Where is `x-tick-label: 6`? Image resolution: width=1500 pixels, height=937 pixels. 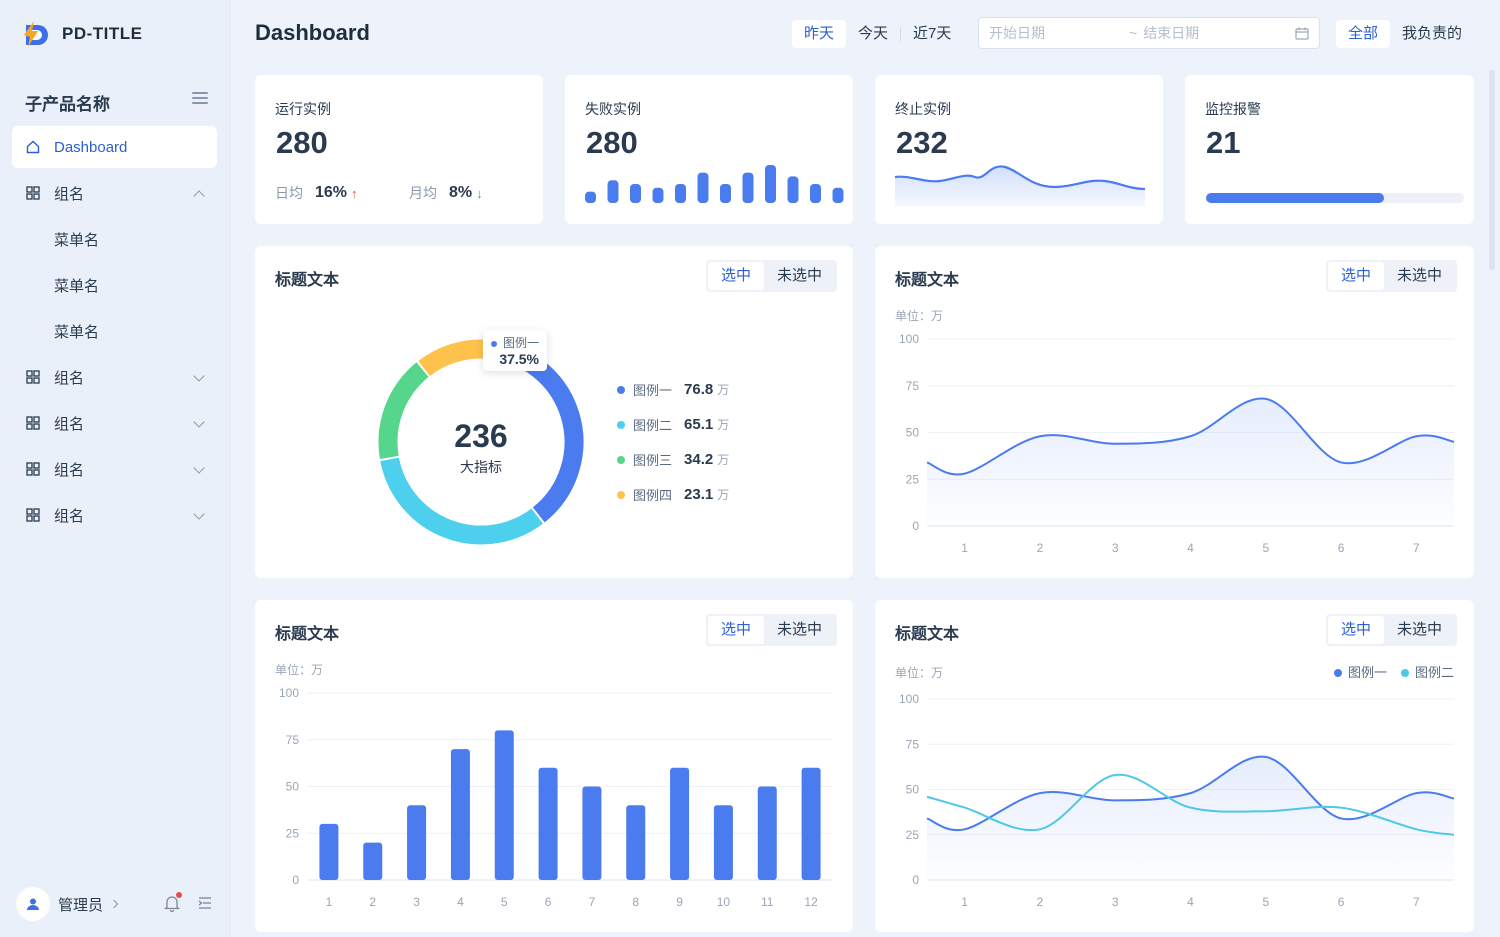 x-tick-label: 6 is located at coordinates (1341, 902).